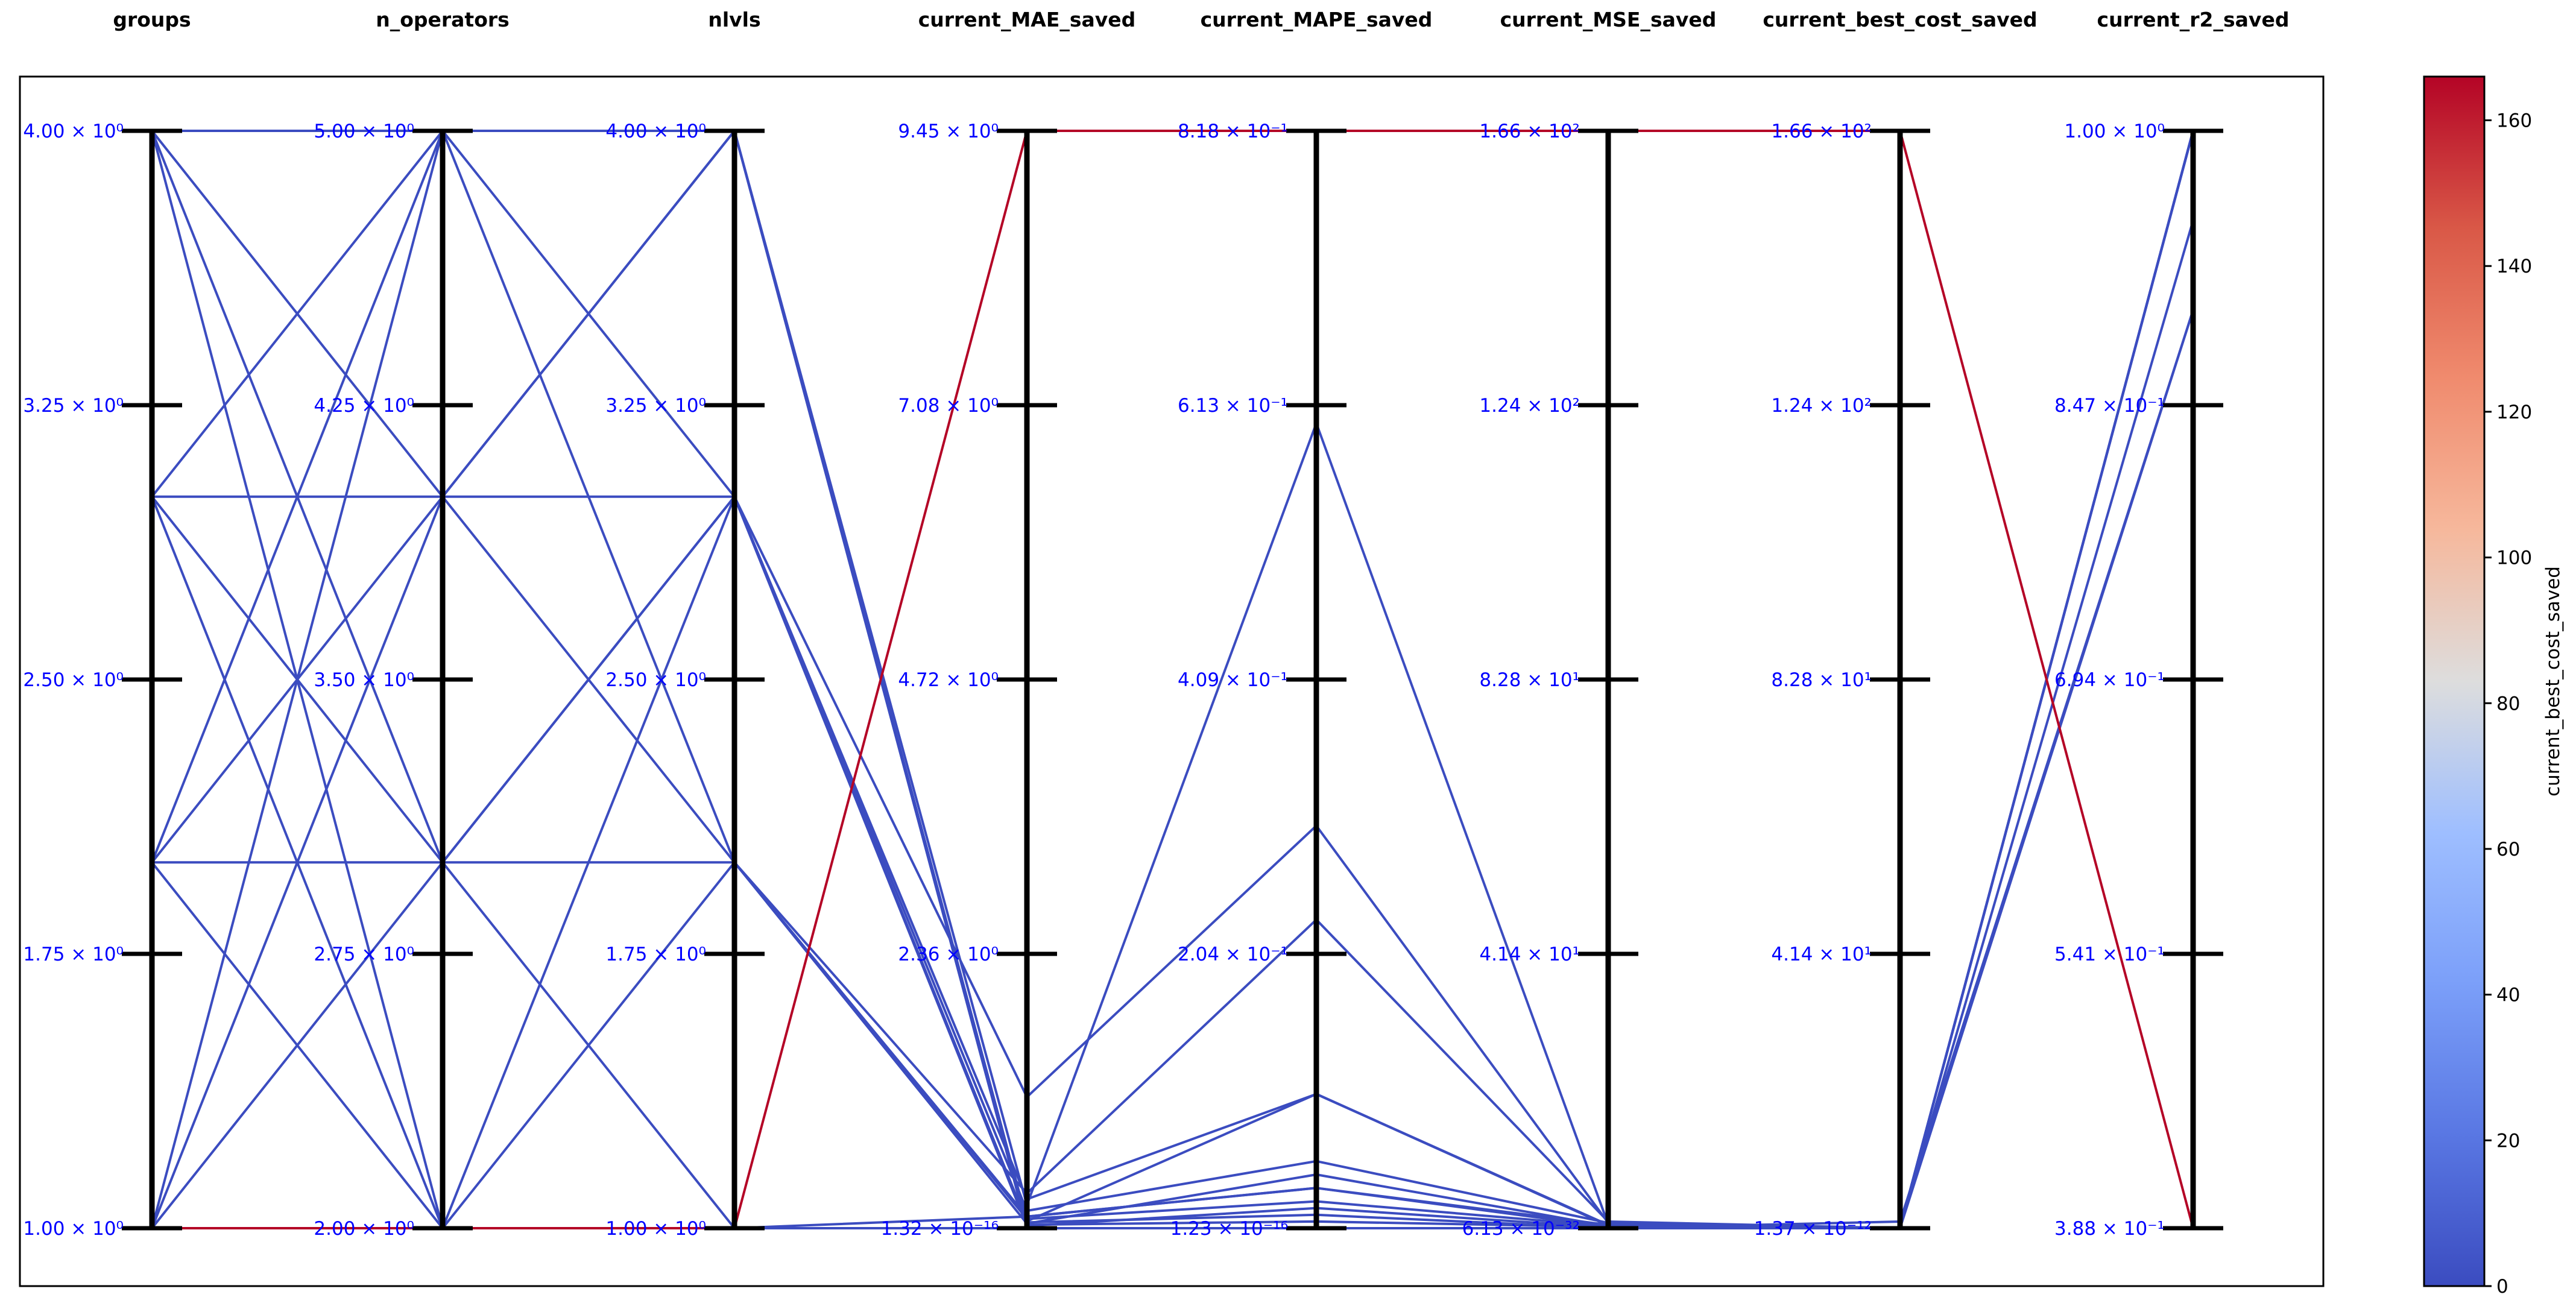 Image resolution: width=2576 pixels, height=1309 pixels. Describe the element at coordinates (1900, 20) in the screenshot. I see `axis-title: current_best_cost_saved` at that location.